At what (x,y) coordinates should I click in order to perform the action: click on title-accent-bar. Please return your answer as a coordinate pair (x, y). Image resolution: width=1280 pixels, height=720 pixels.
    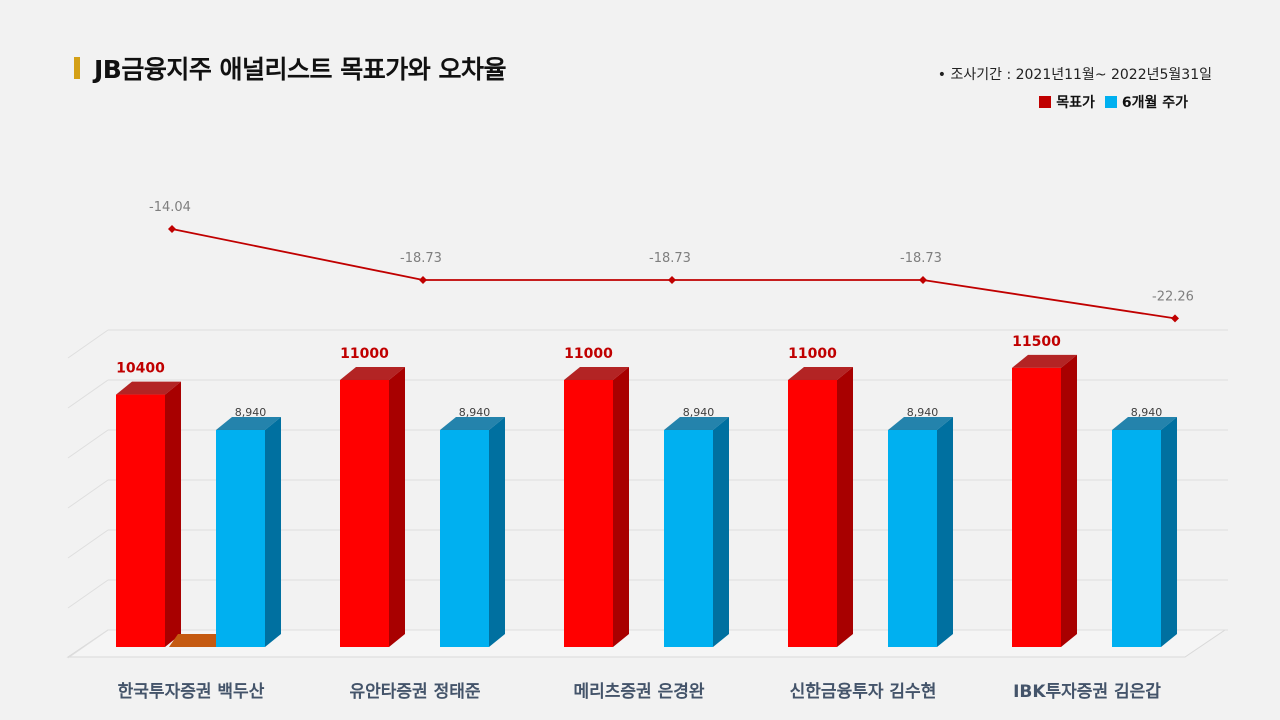
    Looking at the image, I should click on (77, 68).